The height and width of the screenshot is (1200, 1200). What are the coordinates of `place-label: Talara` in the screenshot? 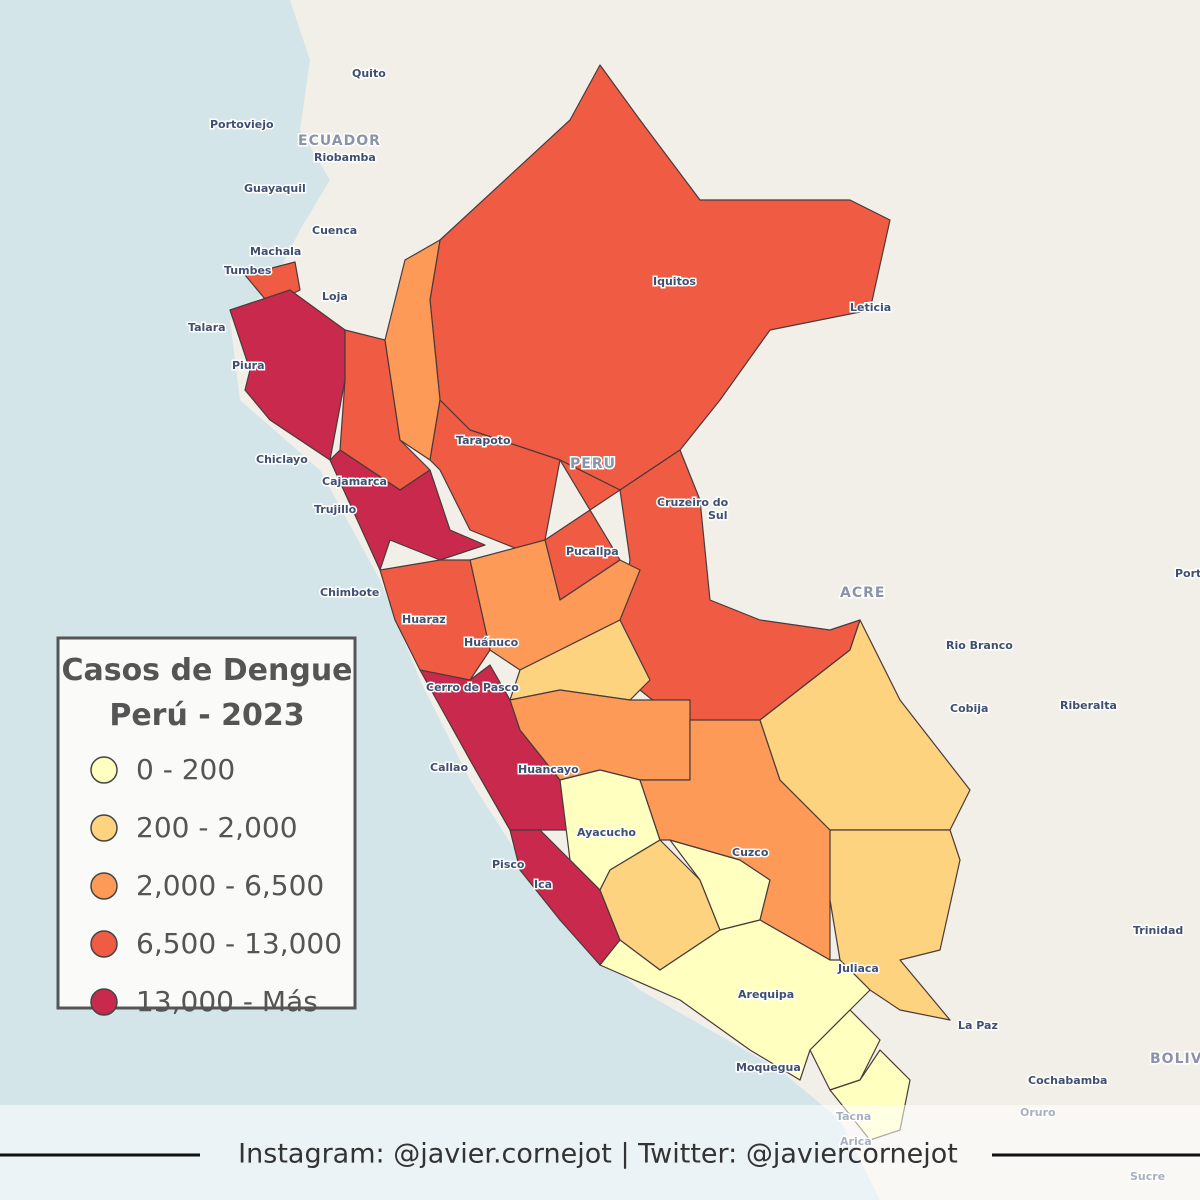 It's located at (207, 327).